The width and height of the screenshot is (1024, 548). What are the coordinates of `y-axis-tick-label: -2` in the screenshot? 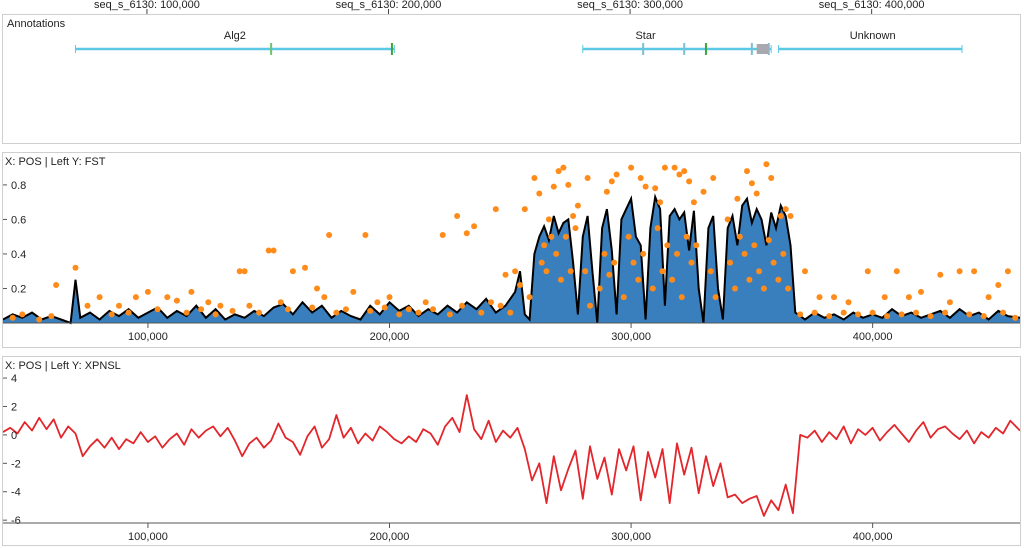 It's located at (16, 464).